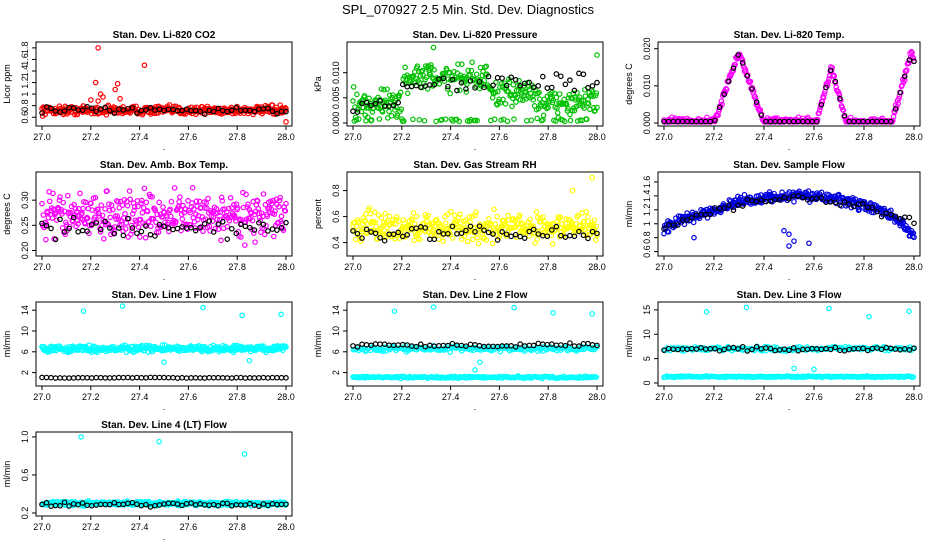 Image resolution: width=936 pixels, height=540 pixels. Describe the element at coordinates (451, 397) in the screenshot. I see `x-tick-label: 27.4` at that location.